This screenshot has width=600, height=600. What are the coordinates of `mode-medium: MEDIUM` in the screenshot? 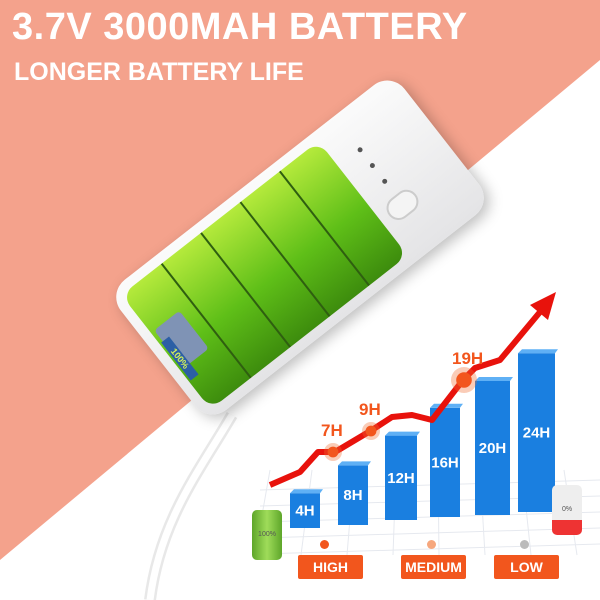 It's located at (433, 567).